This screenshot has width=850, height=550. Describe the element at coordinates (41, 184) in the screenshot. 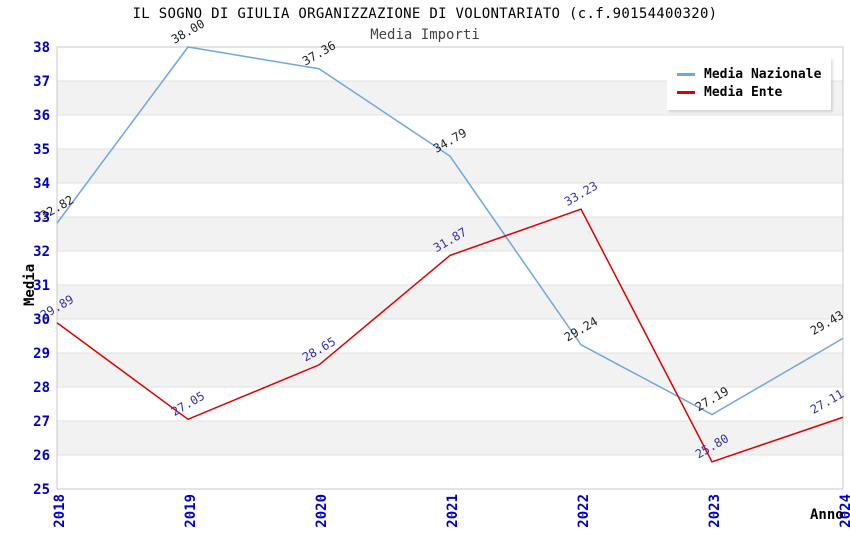

I see `y-tick-label: 34` at that location.